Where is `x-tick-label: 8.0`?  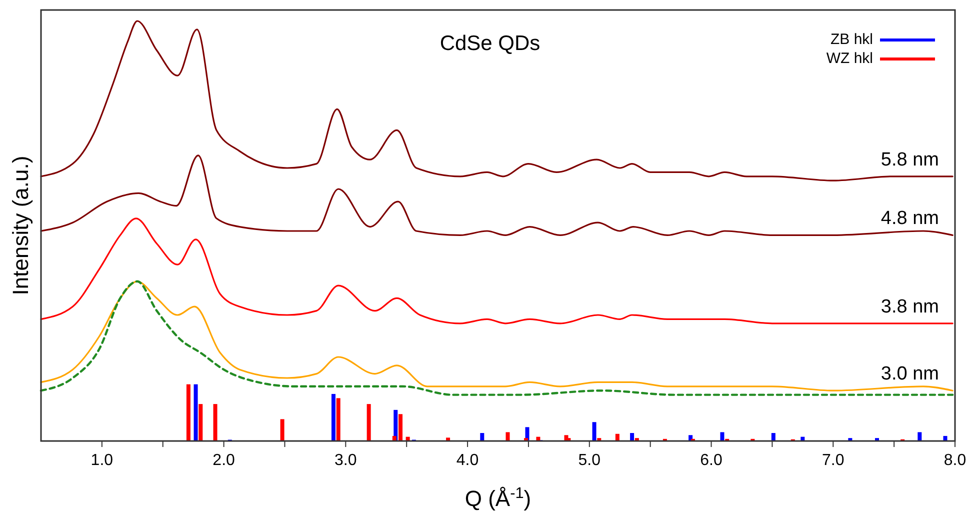
x-tick-label: 8.0 is located at coordinates (955, 460).